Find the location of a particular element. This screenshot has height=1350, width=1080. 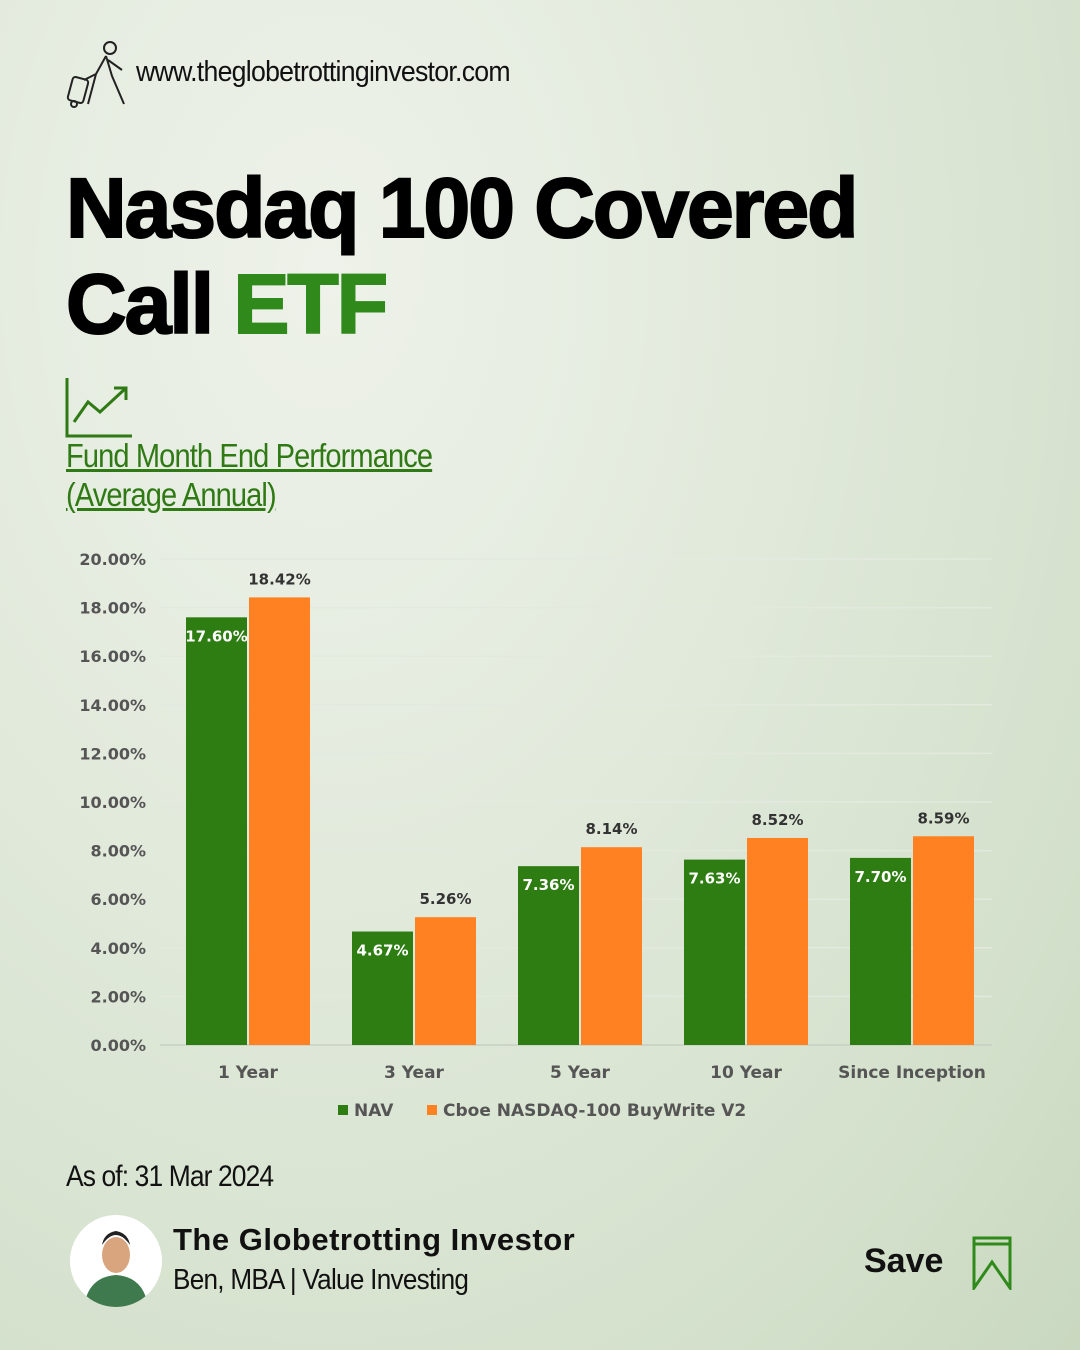

y-tick-label: 6.00% is located at coordinates (118, 899).